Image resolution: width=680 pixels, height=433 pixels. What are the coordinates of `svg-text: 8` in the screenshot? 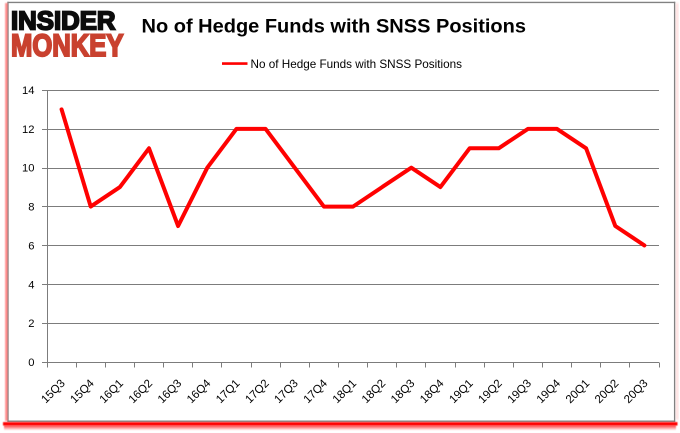 It's located at (31, 208).